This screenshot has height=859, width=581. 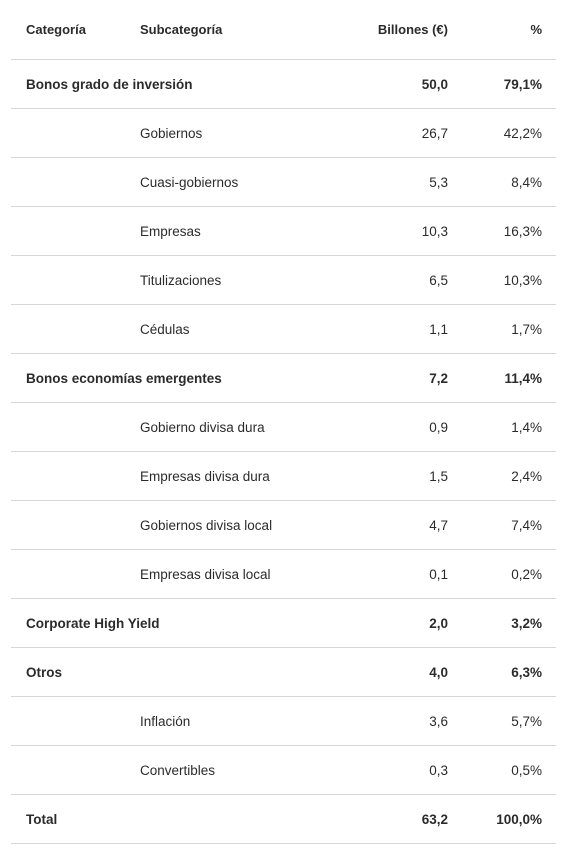 I want to click on table-row: Inflación 3,6 5,7%, so click(x=283, y=721).